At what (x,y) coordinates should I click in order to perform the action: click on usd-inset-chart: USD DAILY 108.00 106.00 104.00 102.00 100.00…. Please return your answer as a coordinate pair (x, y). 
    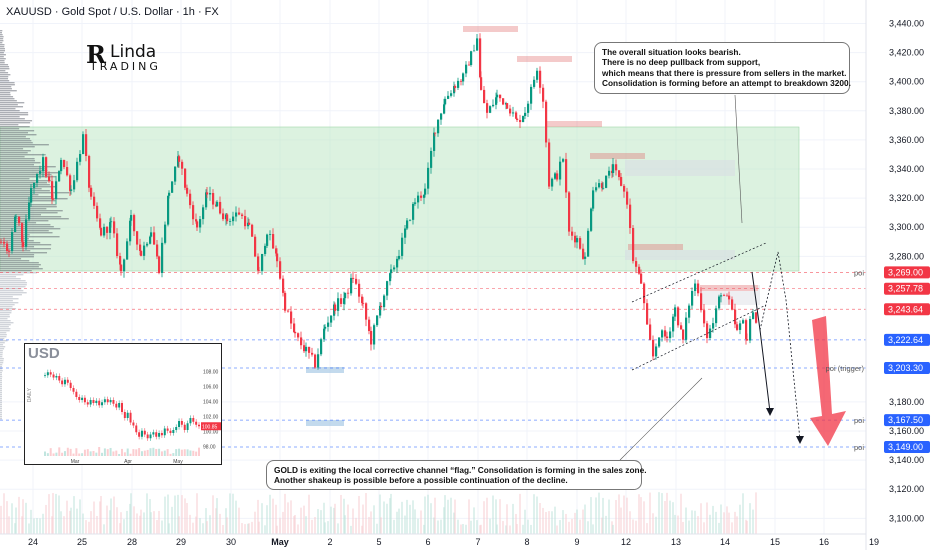
    Looking at the image, I should click on (123, 404).